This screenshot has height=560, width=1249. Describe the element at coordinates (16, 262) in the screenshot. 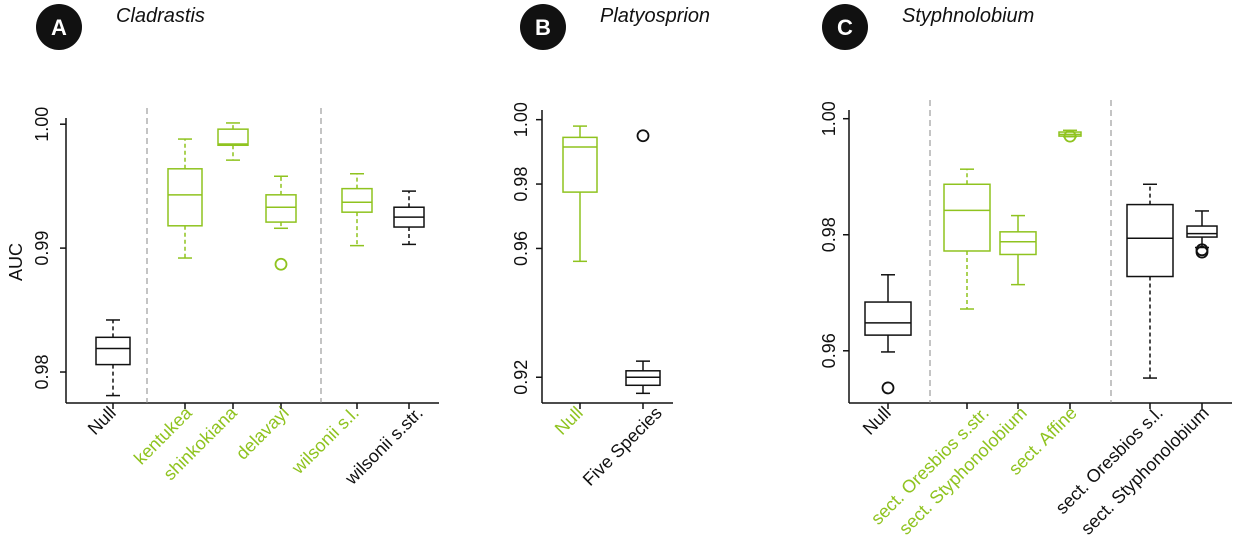

I see `panel-a-ylabel: AUC` at that location.